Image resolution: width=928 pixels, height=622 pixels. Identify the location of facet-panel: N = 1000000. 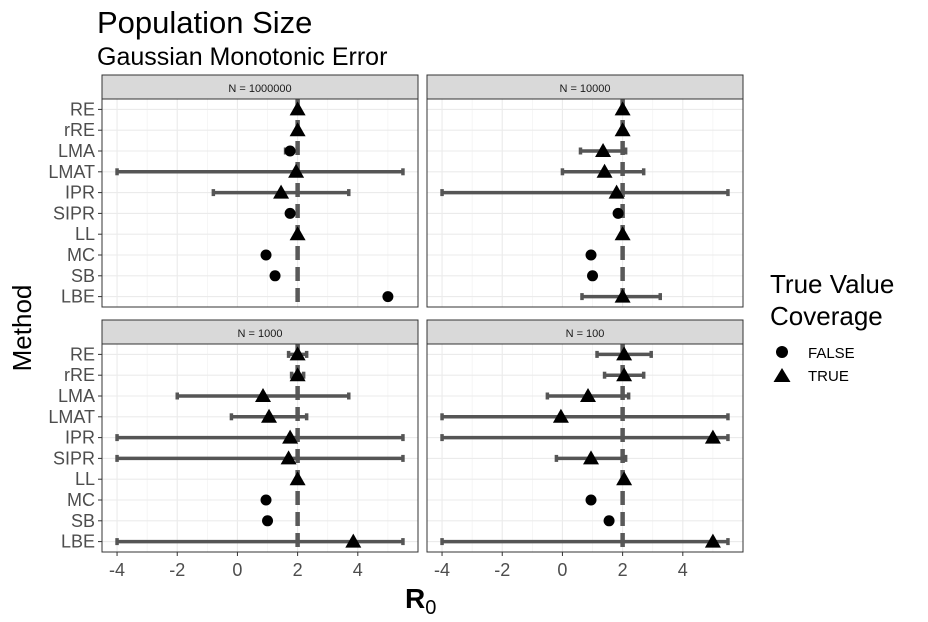
(260, 191).